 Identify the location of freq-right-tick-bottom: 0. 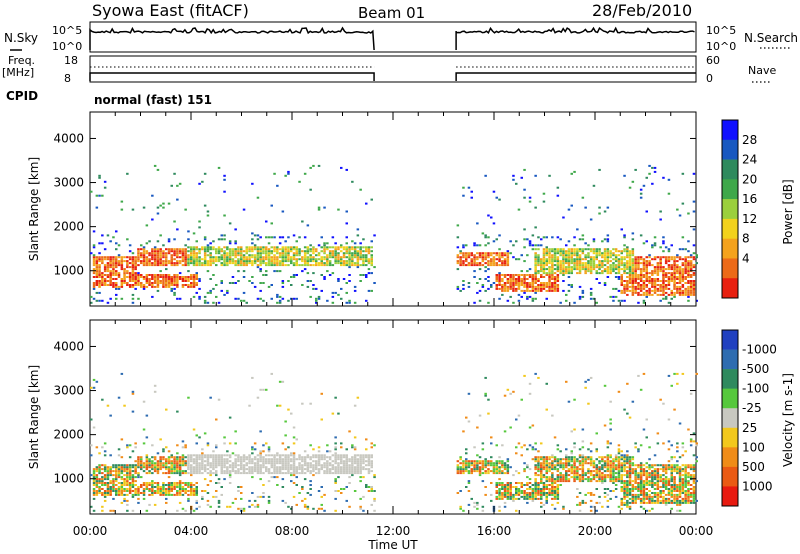
(709, 78).